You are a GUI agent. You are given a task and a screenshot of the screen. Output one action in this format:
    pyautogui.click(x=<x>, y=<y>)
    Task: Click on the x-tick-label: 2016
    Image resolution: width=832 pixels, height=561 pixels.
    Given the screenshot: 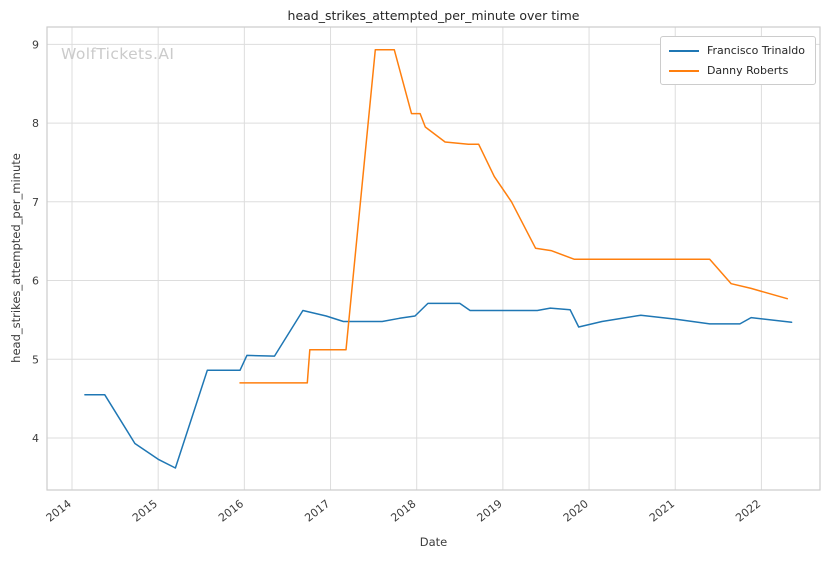 What is the action you would take?
    pyautogui.click(x=231, y=510)
    